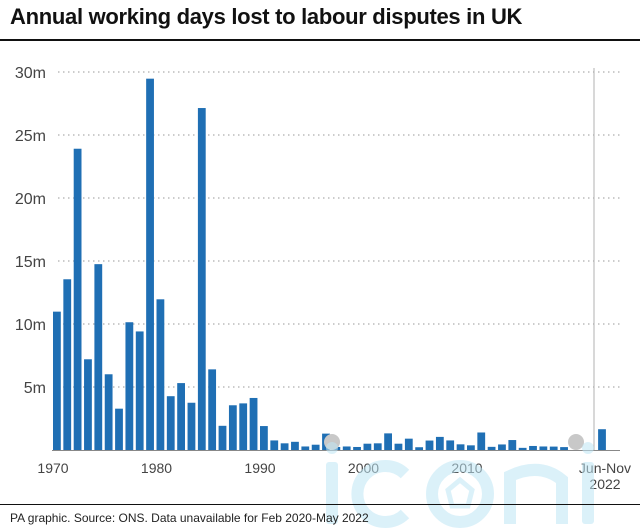 The image size is (640, 532). Describe the element at coordinates (576, 442) in the screenshot. I see `marker-dot` at that location.